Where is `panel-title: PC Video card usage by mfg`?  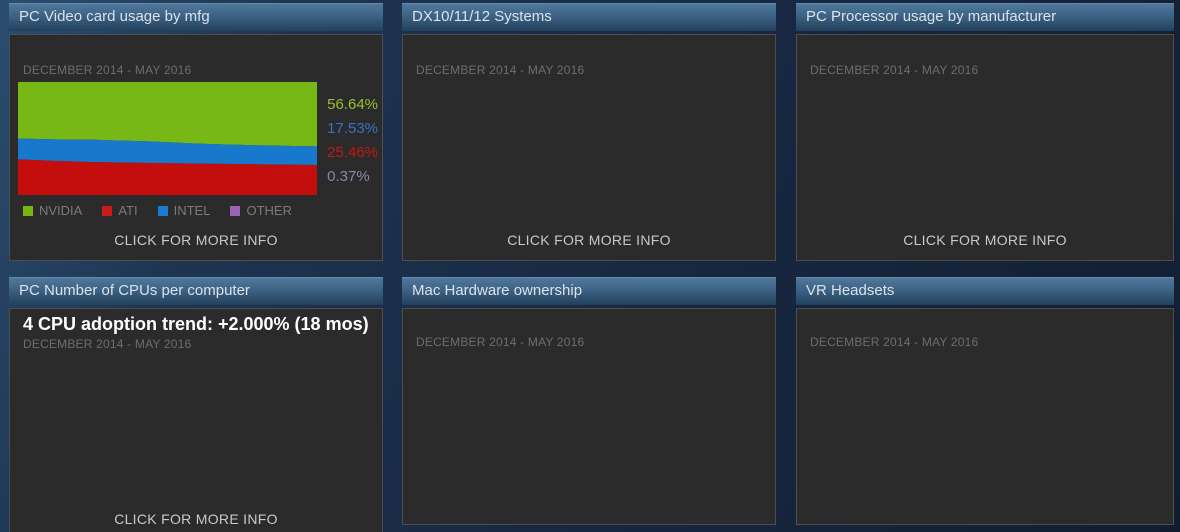 panel-title: PC Video card usage by mfg is located at coordinates (114, 16).